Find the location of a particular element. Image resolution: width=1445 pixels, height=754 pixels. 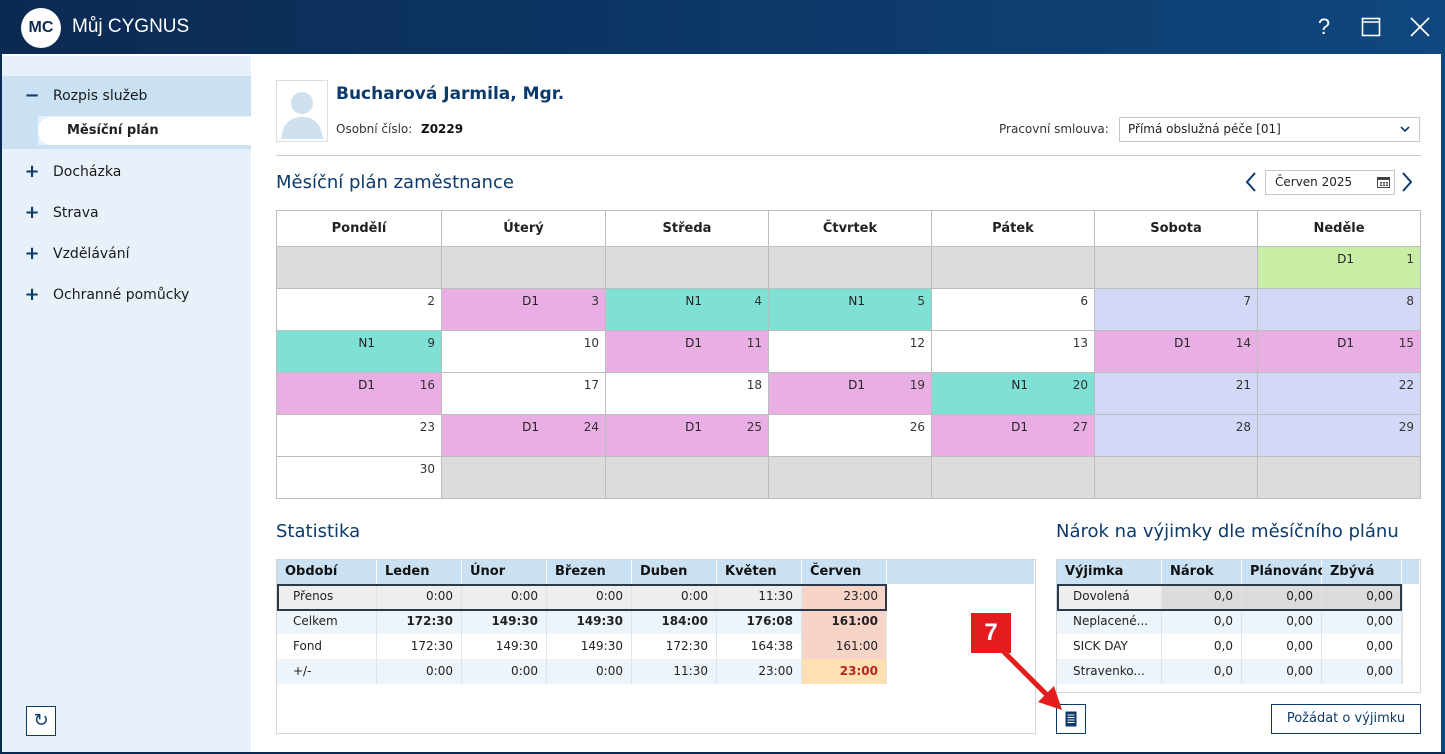

stat-cell: 184:00 is located at coordinates (674, 621).